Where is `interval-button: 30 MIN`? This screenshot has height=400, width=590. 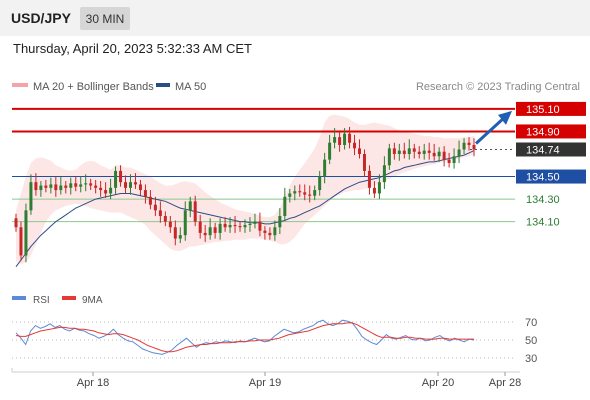 interval-button: 30 MIN is located at coordinates (105, 18).